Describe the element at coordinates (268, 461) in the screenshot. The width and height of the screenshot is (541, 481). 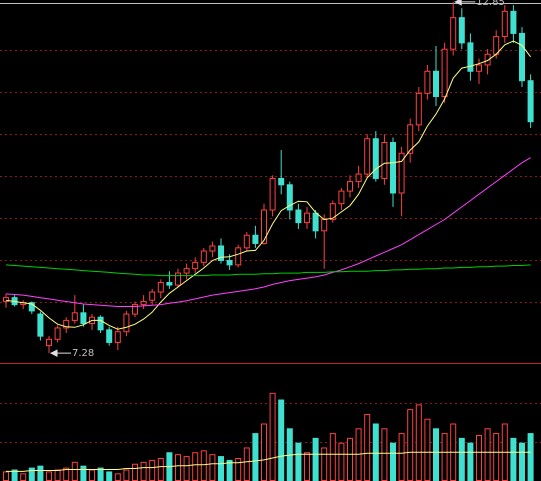
I see `volume-ma-line` at that location.